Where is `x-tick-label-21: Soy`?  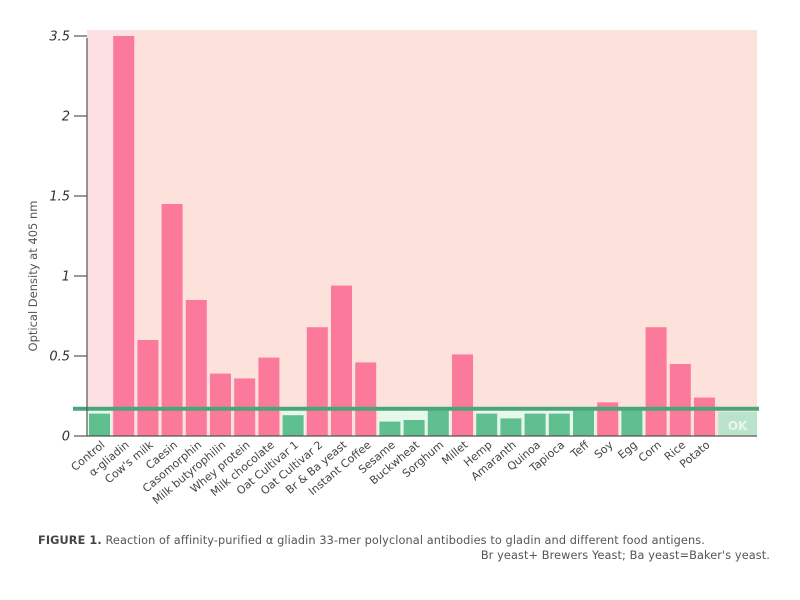 x-tick-label-21: Soy is located at coordinates (604, 449).